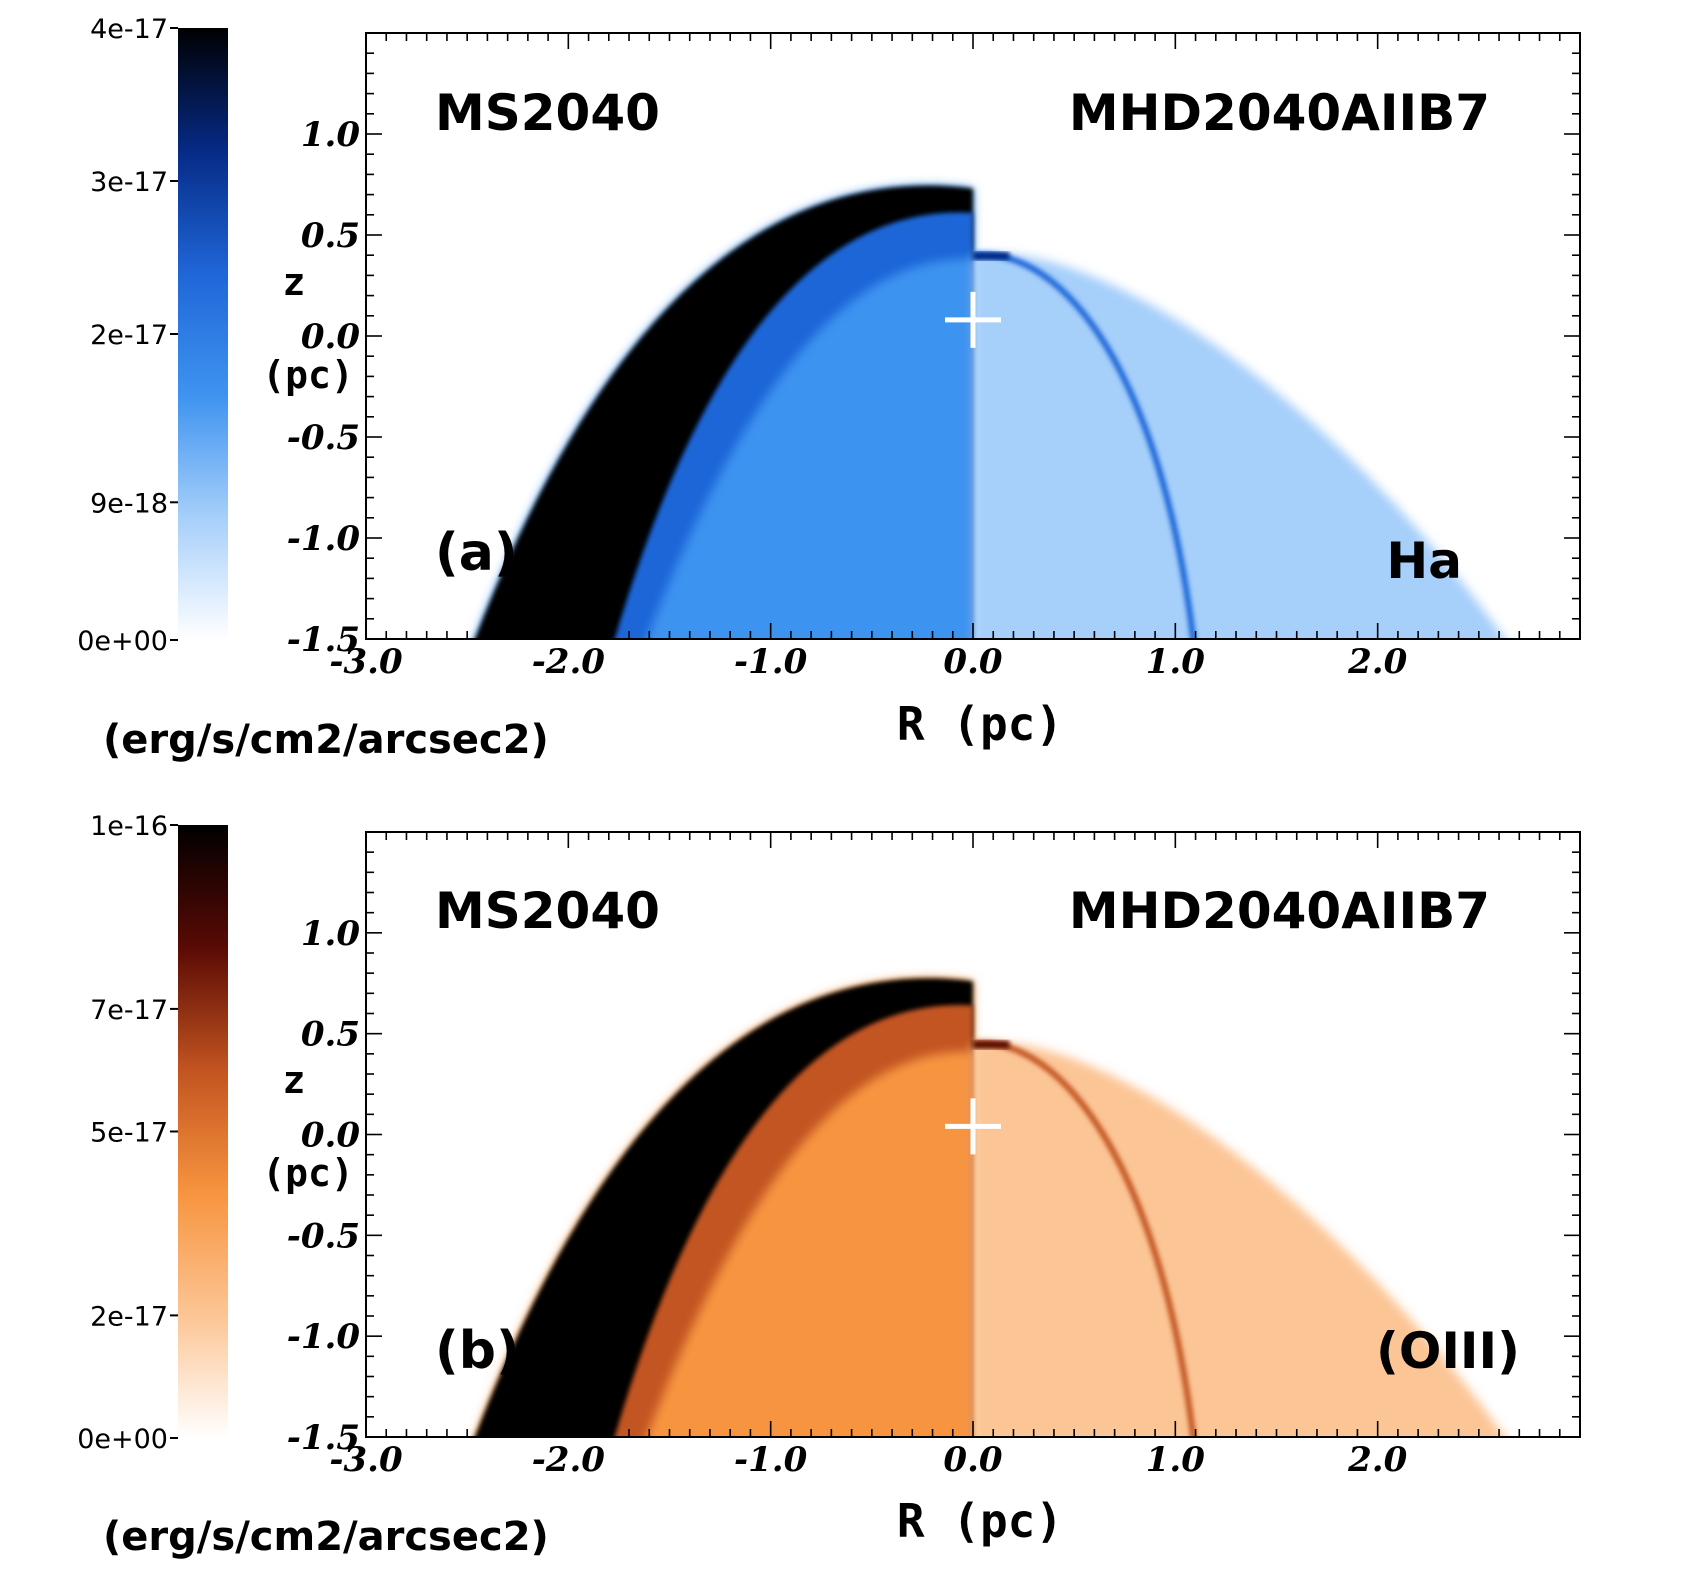  I want to click on emission-line-label: (OIII), so click(1448, 1351).